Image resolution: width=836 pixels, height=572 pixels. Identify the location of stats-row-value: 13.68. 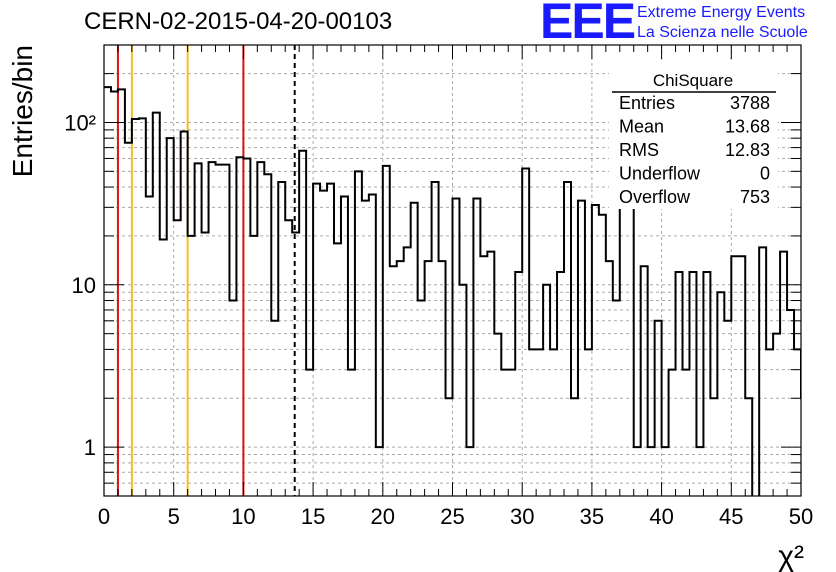
(747, 127).